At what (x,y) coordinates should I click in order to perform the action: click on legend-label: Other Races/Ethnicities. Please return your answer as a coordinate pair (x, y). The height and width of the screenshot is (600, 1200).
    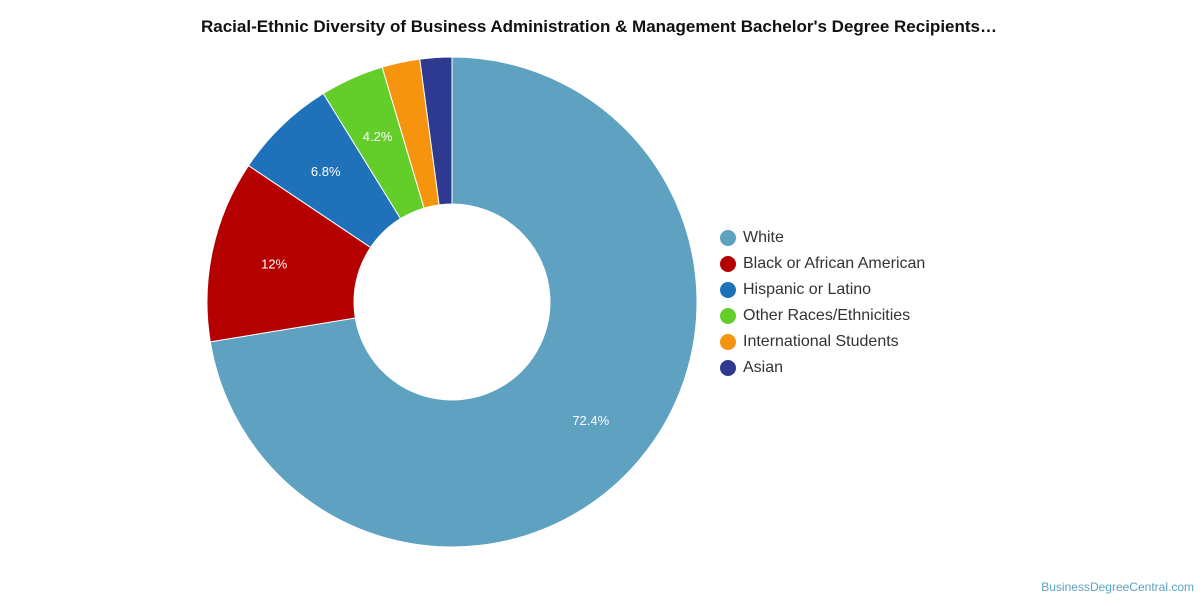
    Looking at the image, I should click on (827, 315).